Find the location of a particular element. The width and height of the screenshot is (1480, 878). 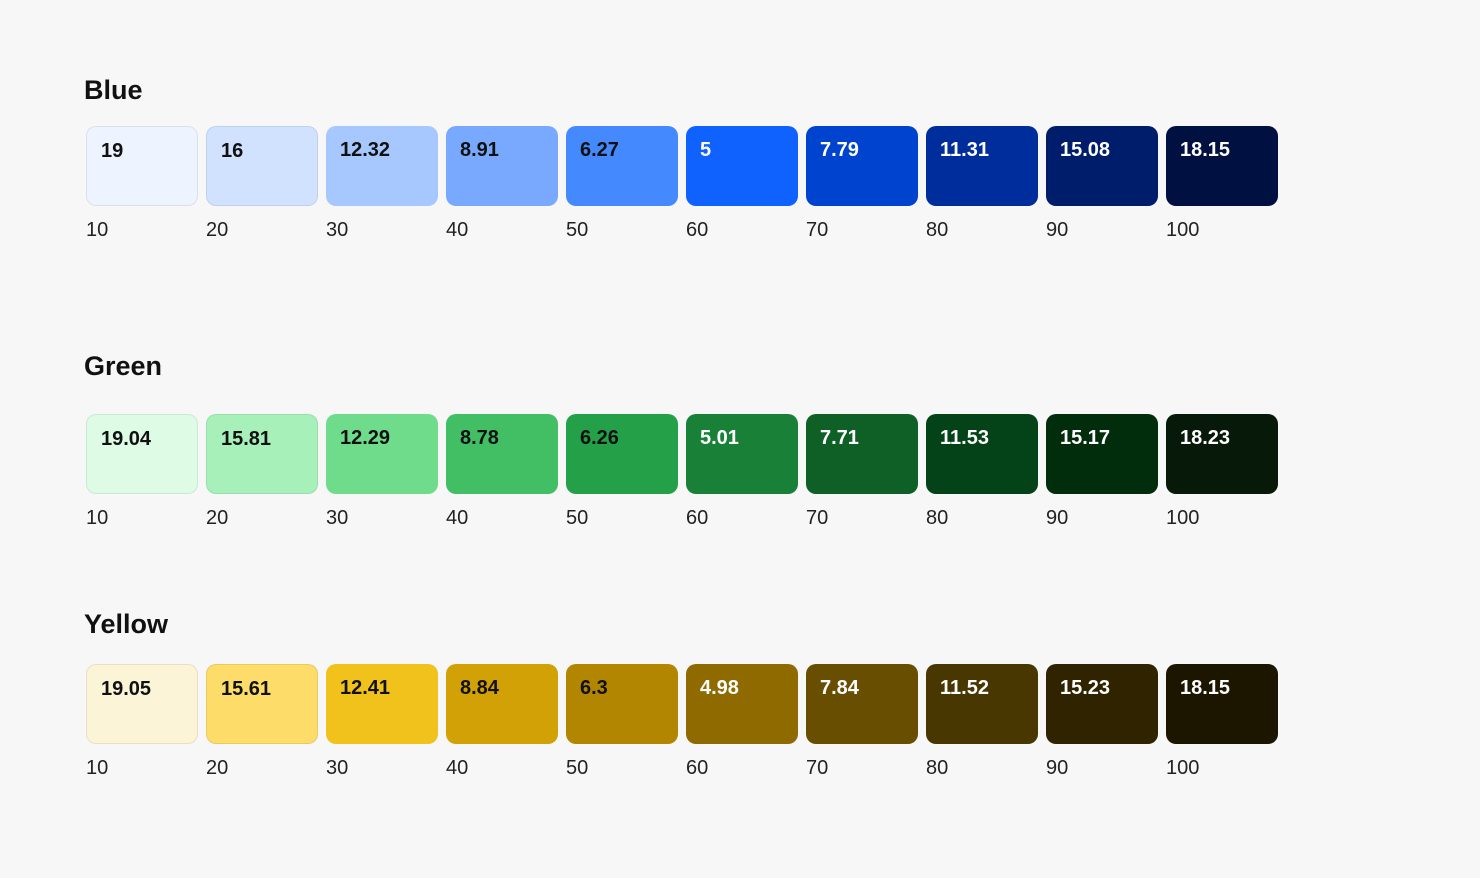

contrast-ratio: 11.53 is located at coordinates (964, 438).